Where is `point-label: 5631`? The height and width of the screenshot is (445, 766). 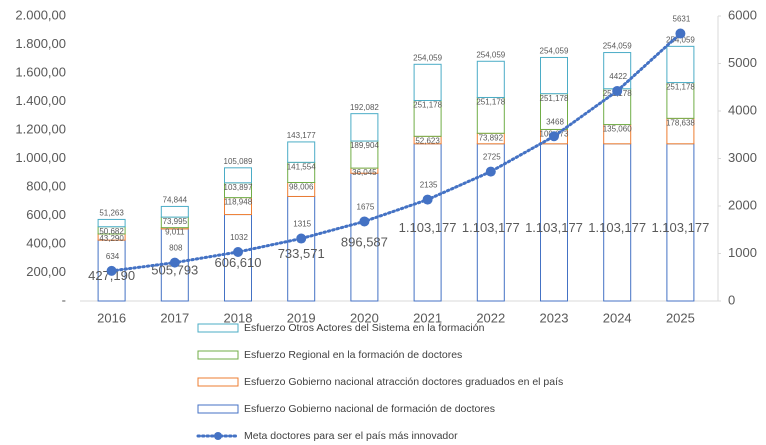 point-label: 5631 is located at coordinates (682, 19).